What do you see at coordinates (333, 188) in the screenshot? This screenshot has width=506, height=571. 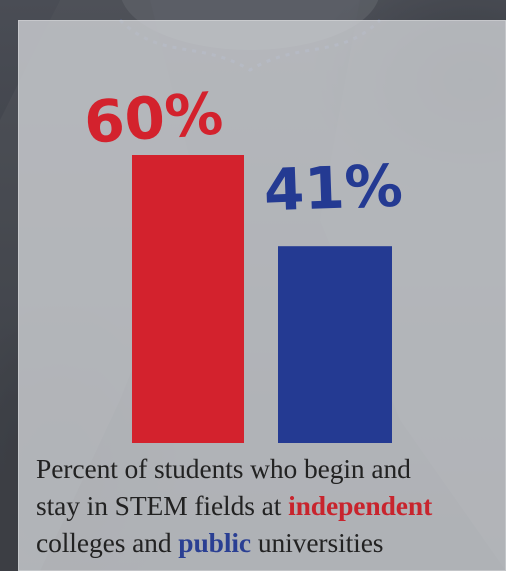 I see `bar-label-public: 41%` at bounding box center [333, 188].